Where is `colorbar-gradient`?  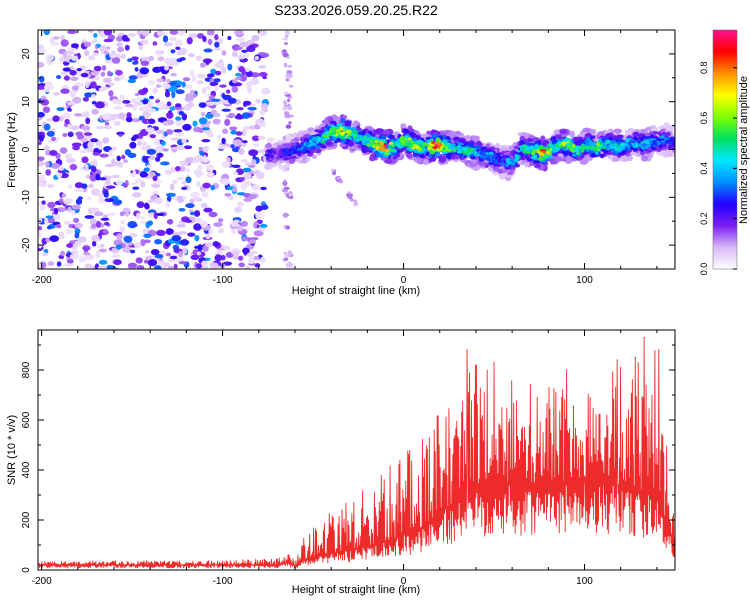
colorbar-gradient is located at coordinates (725, 149).